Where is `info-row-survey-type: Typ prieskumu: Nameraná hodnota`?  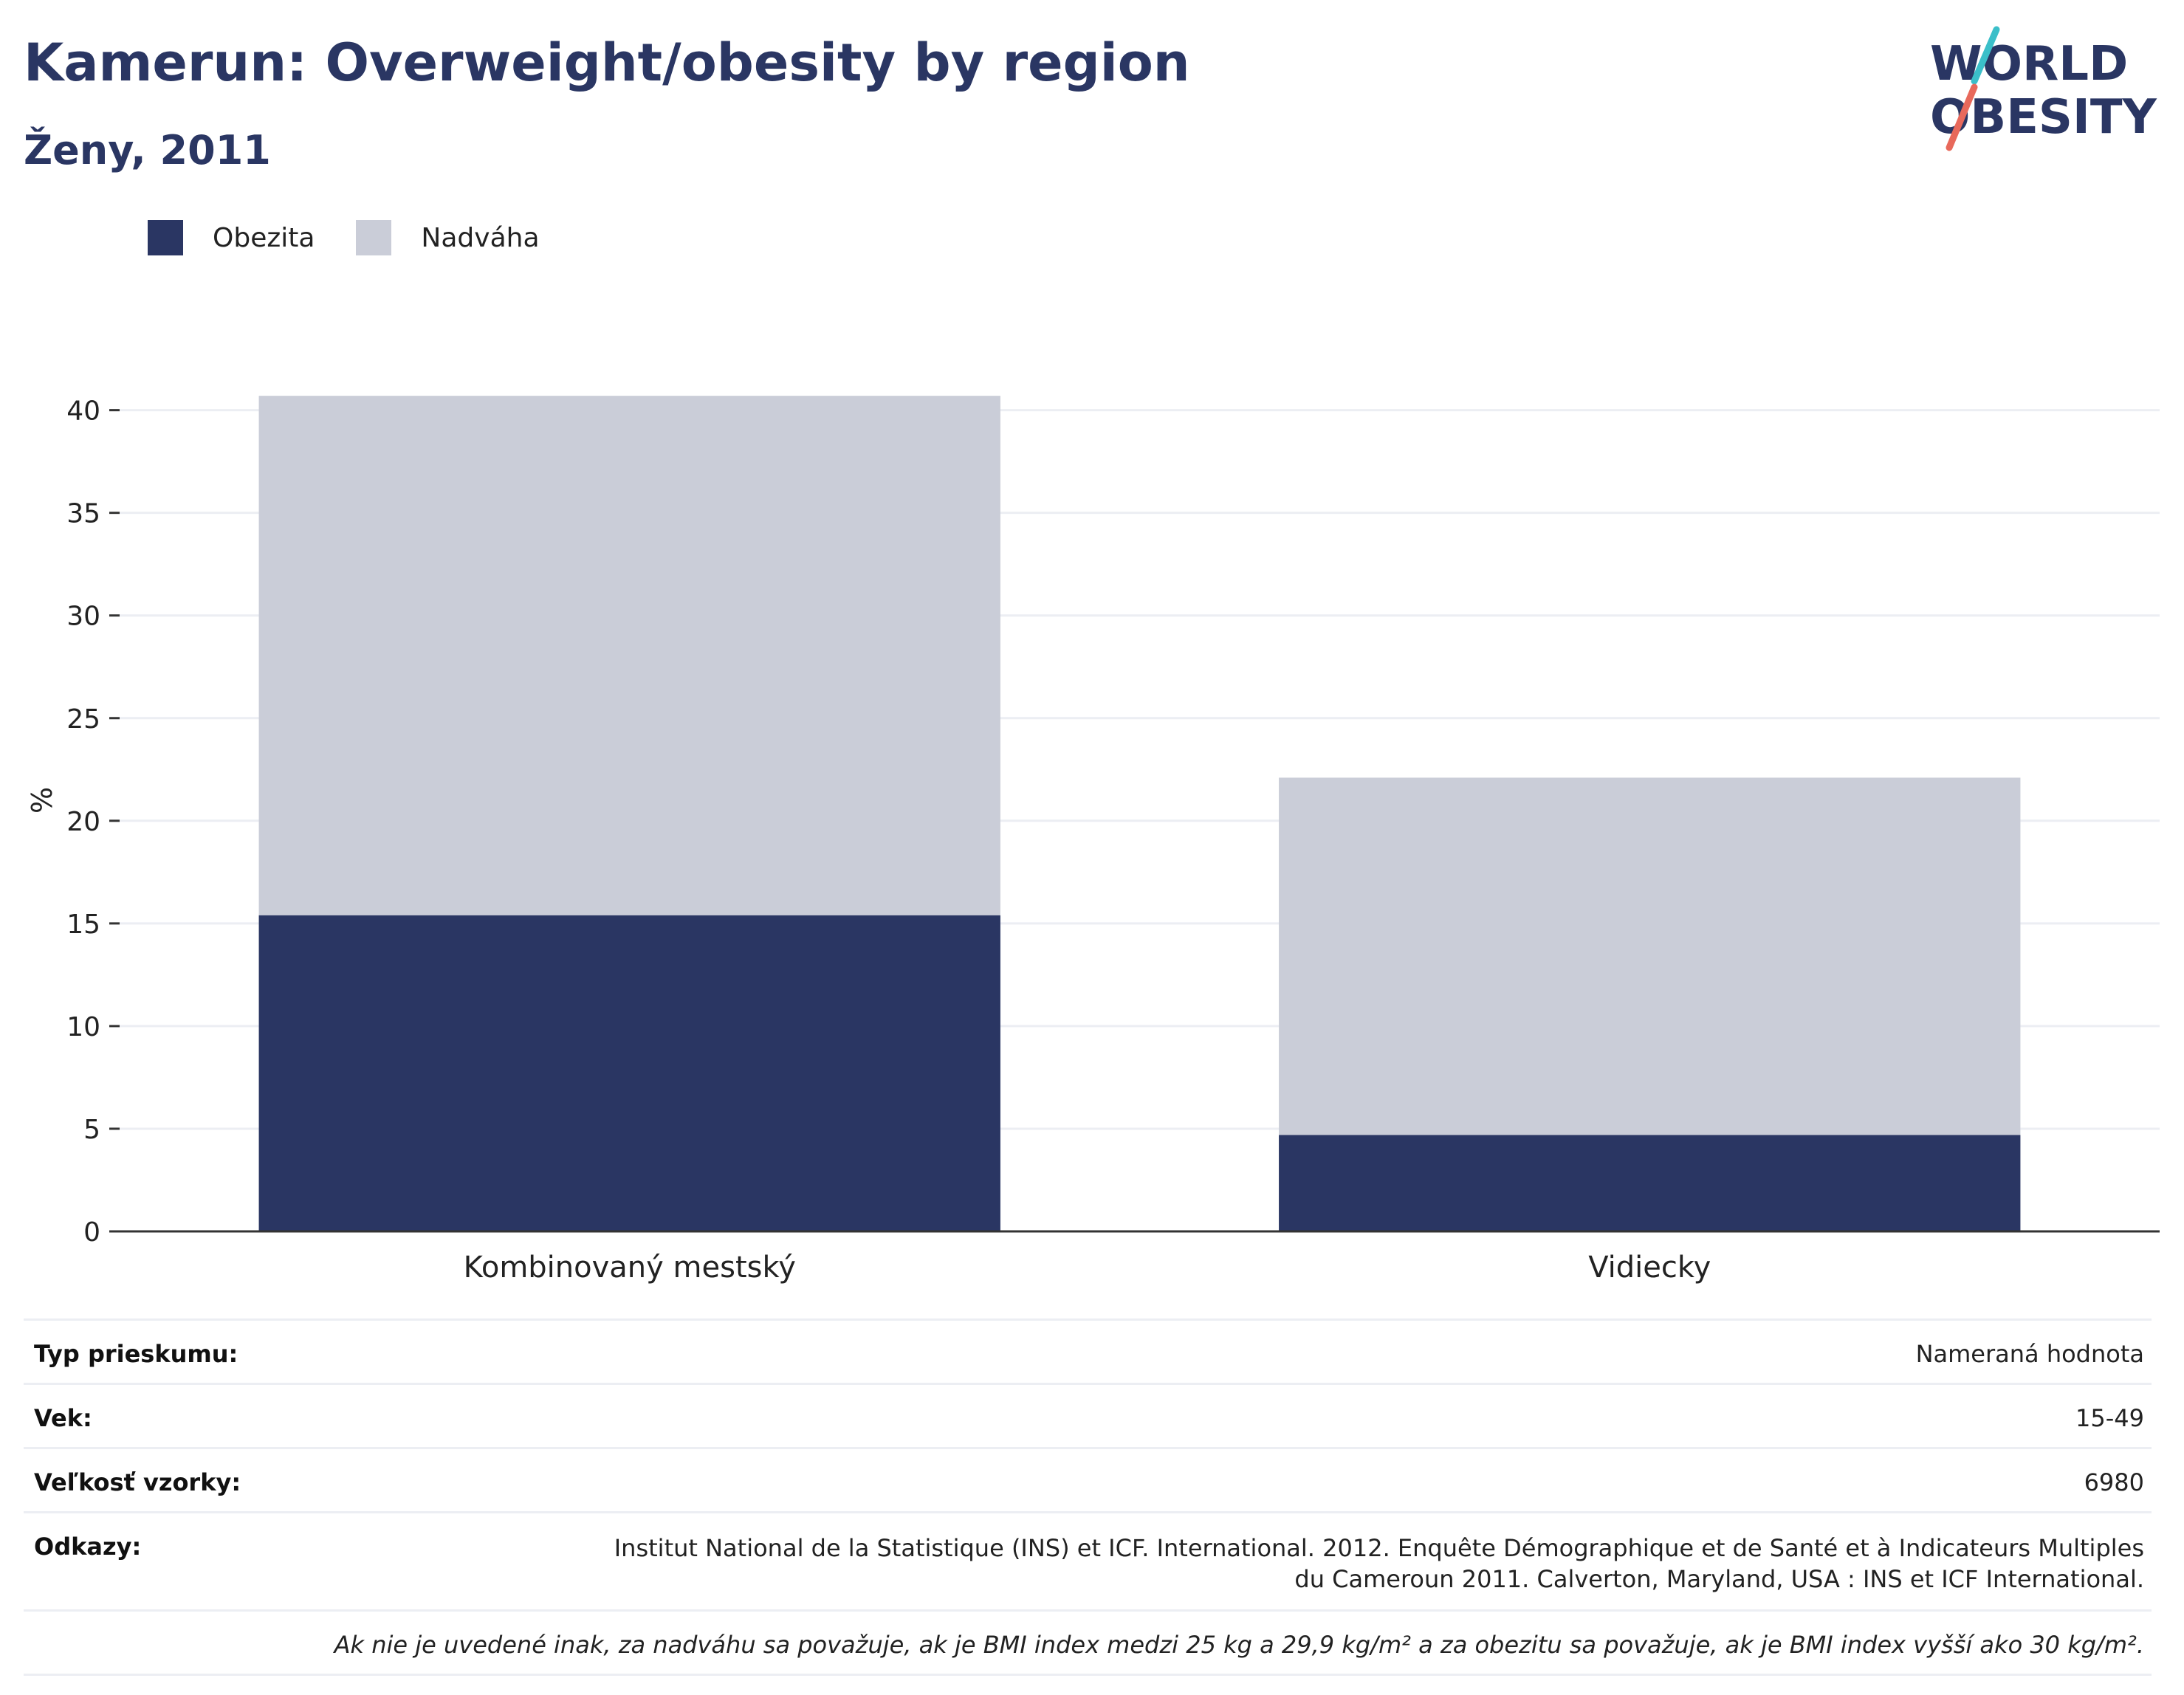
info-row-survey-type: Typ prieskumu: Nameraná hodnota is located at coordinates (1088, 1350).